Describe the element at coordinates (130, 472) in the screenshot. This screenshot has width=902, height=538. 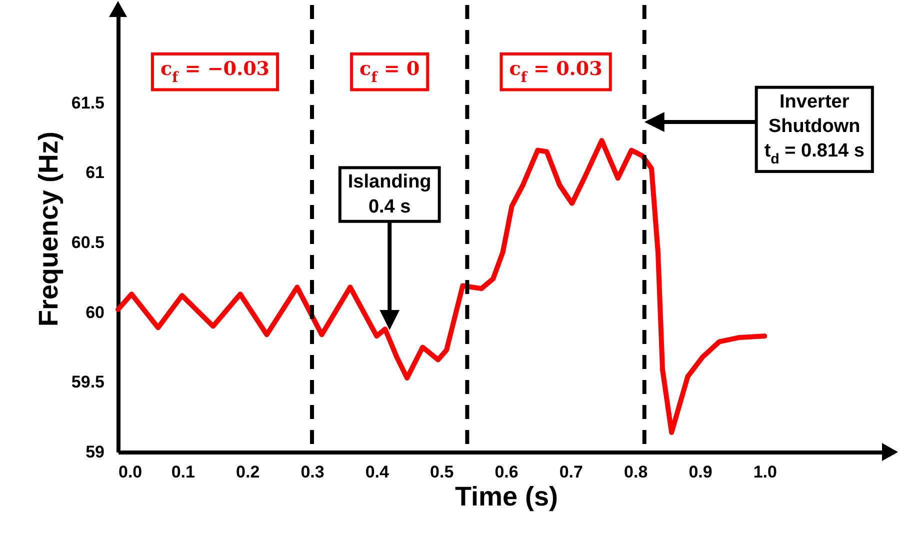
I see `x-tick-label: 0.0` at that location.